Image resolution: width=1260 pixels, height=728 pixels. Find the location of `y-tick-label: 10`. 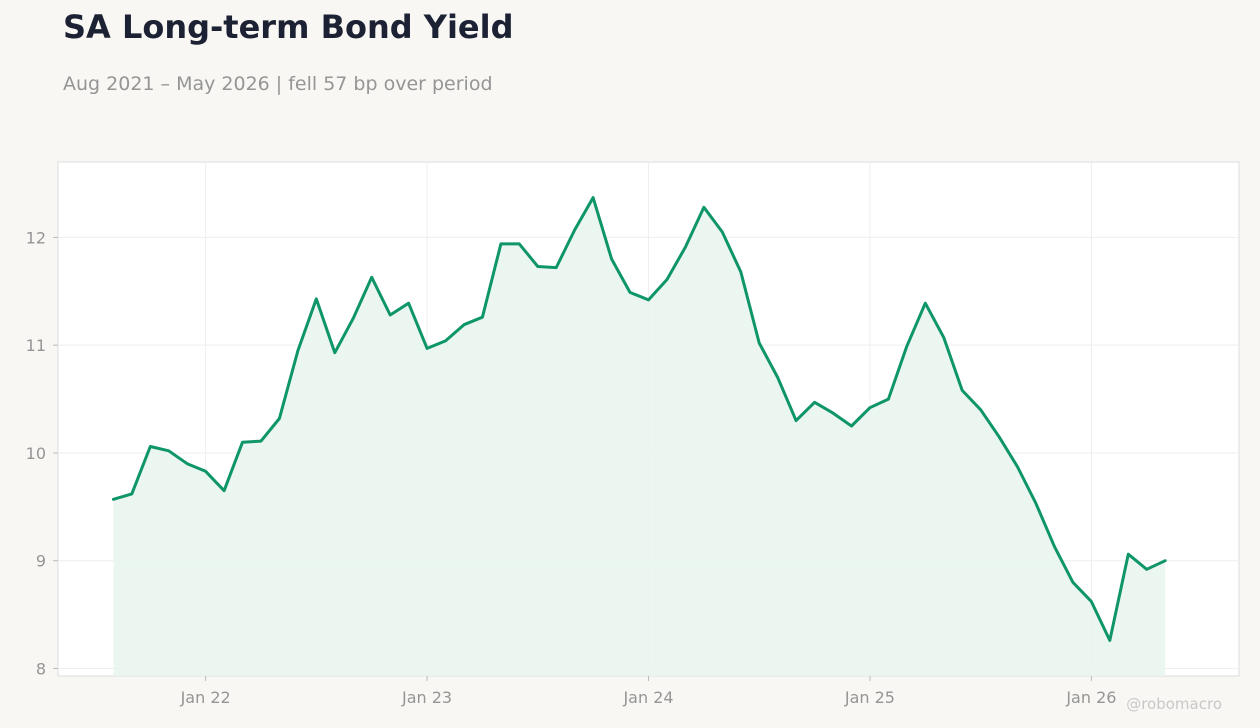

y-tick-label: 10 is located at coordinates (36, 453).